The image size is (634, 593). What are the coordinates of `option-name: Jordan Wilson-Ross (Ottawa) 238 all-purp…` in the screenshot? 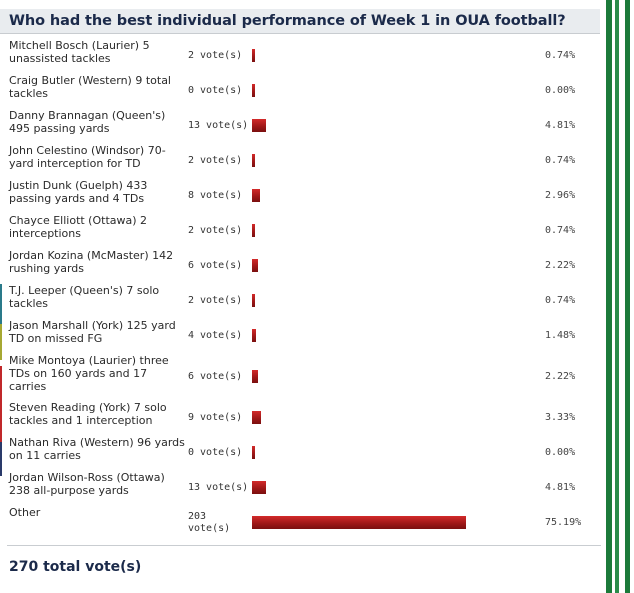 It's located at (87, 484).